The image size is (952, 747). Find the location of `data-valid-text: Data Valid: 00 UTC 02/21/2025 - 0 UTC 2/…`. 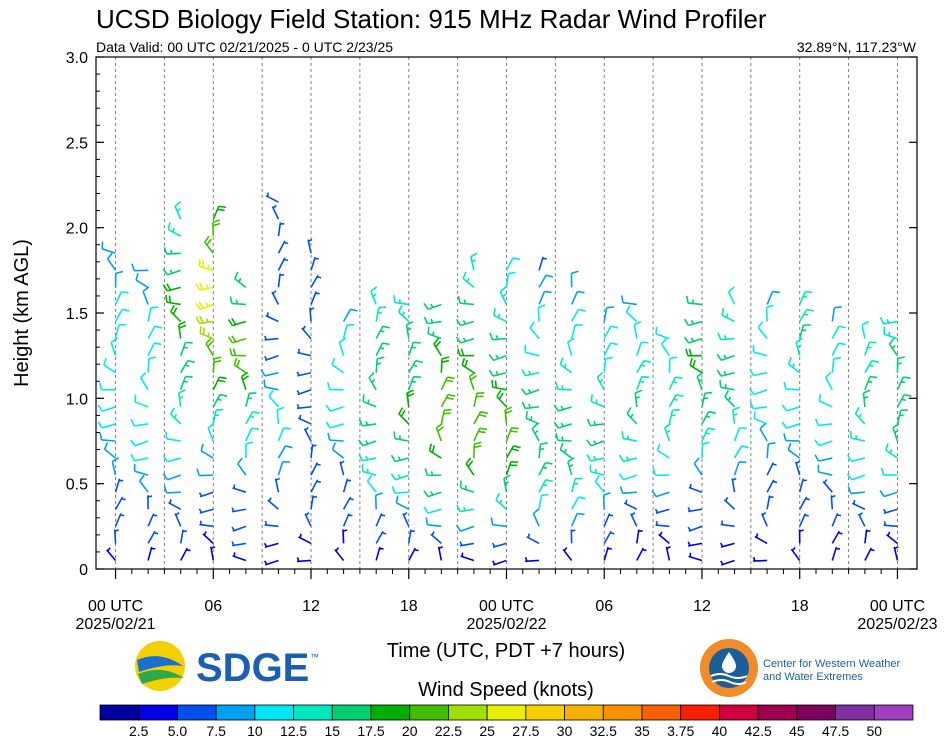

data-valid-text: Data Valid: 00 UTC 02/21/2025 - 0 UTC 2/… is located at coordinates (244, 47).